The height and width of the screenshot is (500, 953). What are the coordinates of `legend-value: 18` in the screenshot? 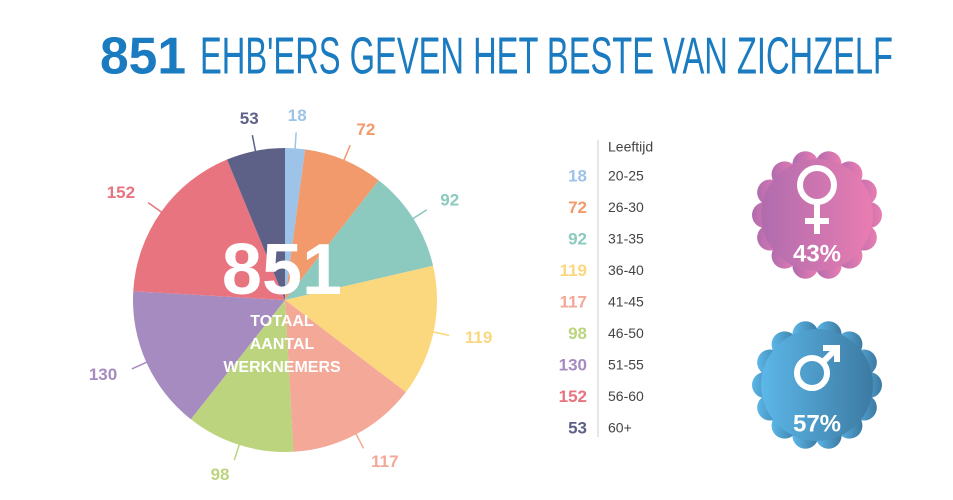 It's located at (577, 175).